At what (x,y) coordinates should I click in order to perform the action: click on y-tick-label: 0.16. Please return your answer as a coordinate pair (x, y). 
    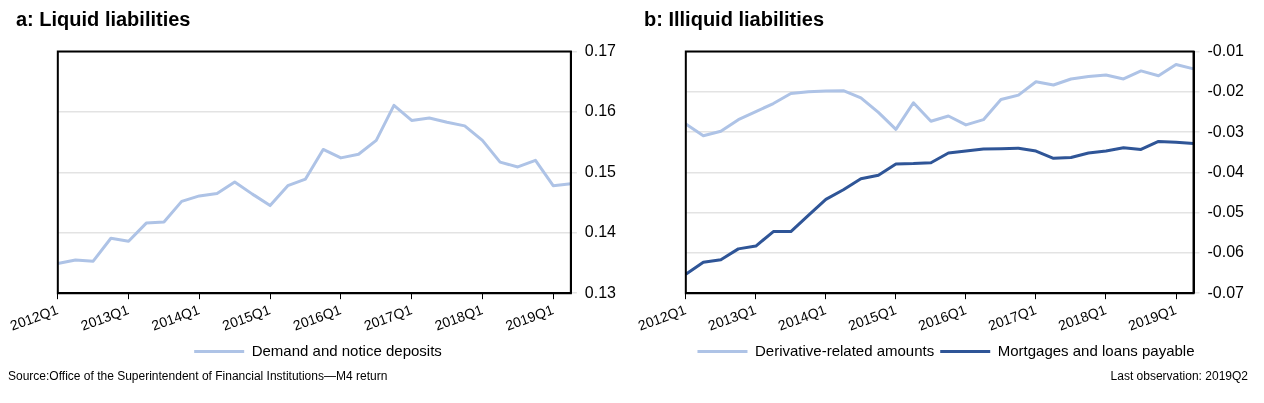
    Looking at the image, I should click on (600, 111).